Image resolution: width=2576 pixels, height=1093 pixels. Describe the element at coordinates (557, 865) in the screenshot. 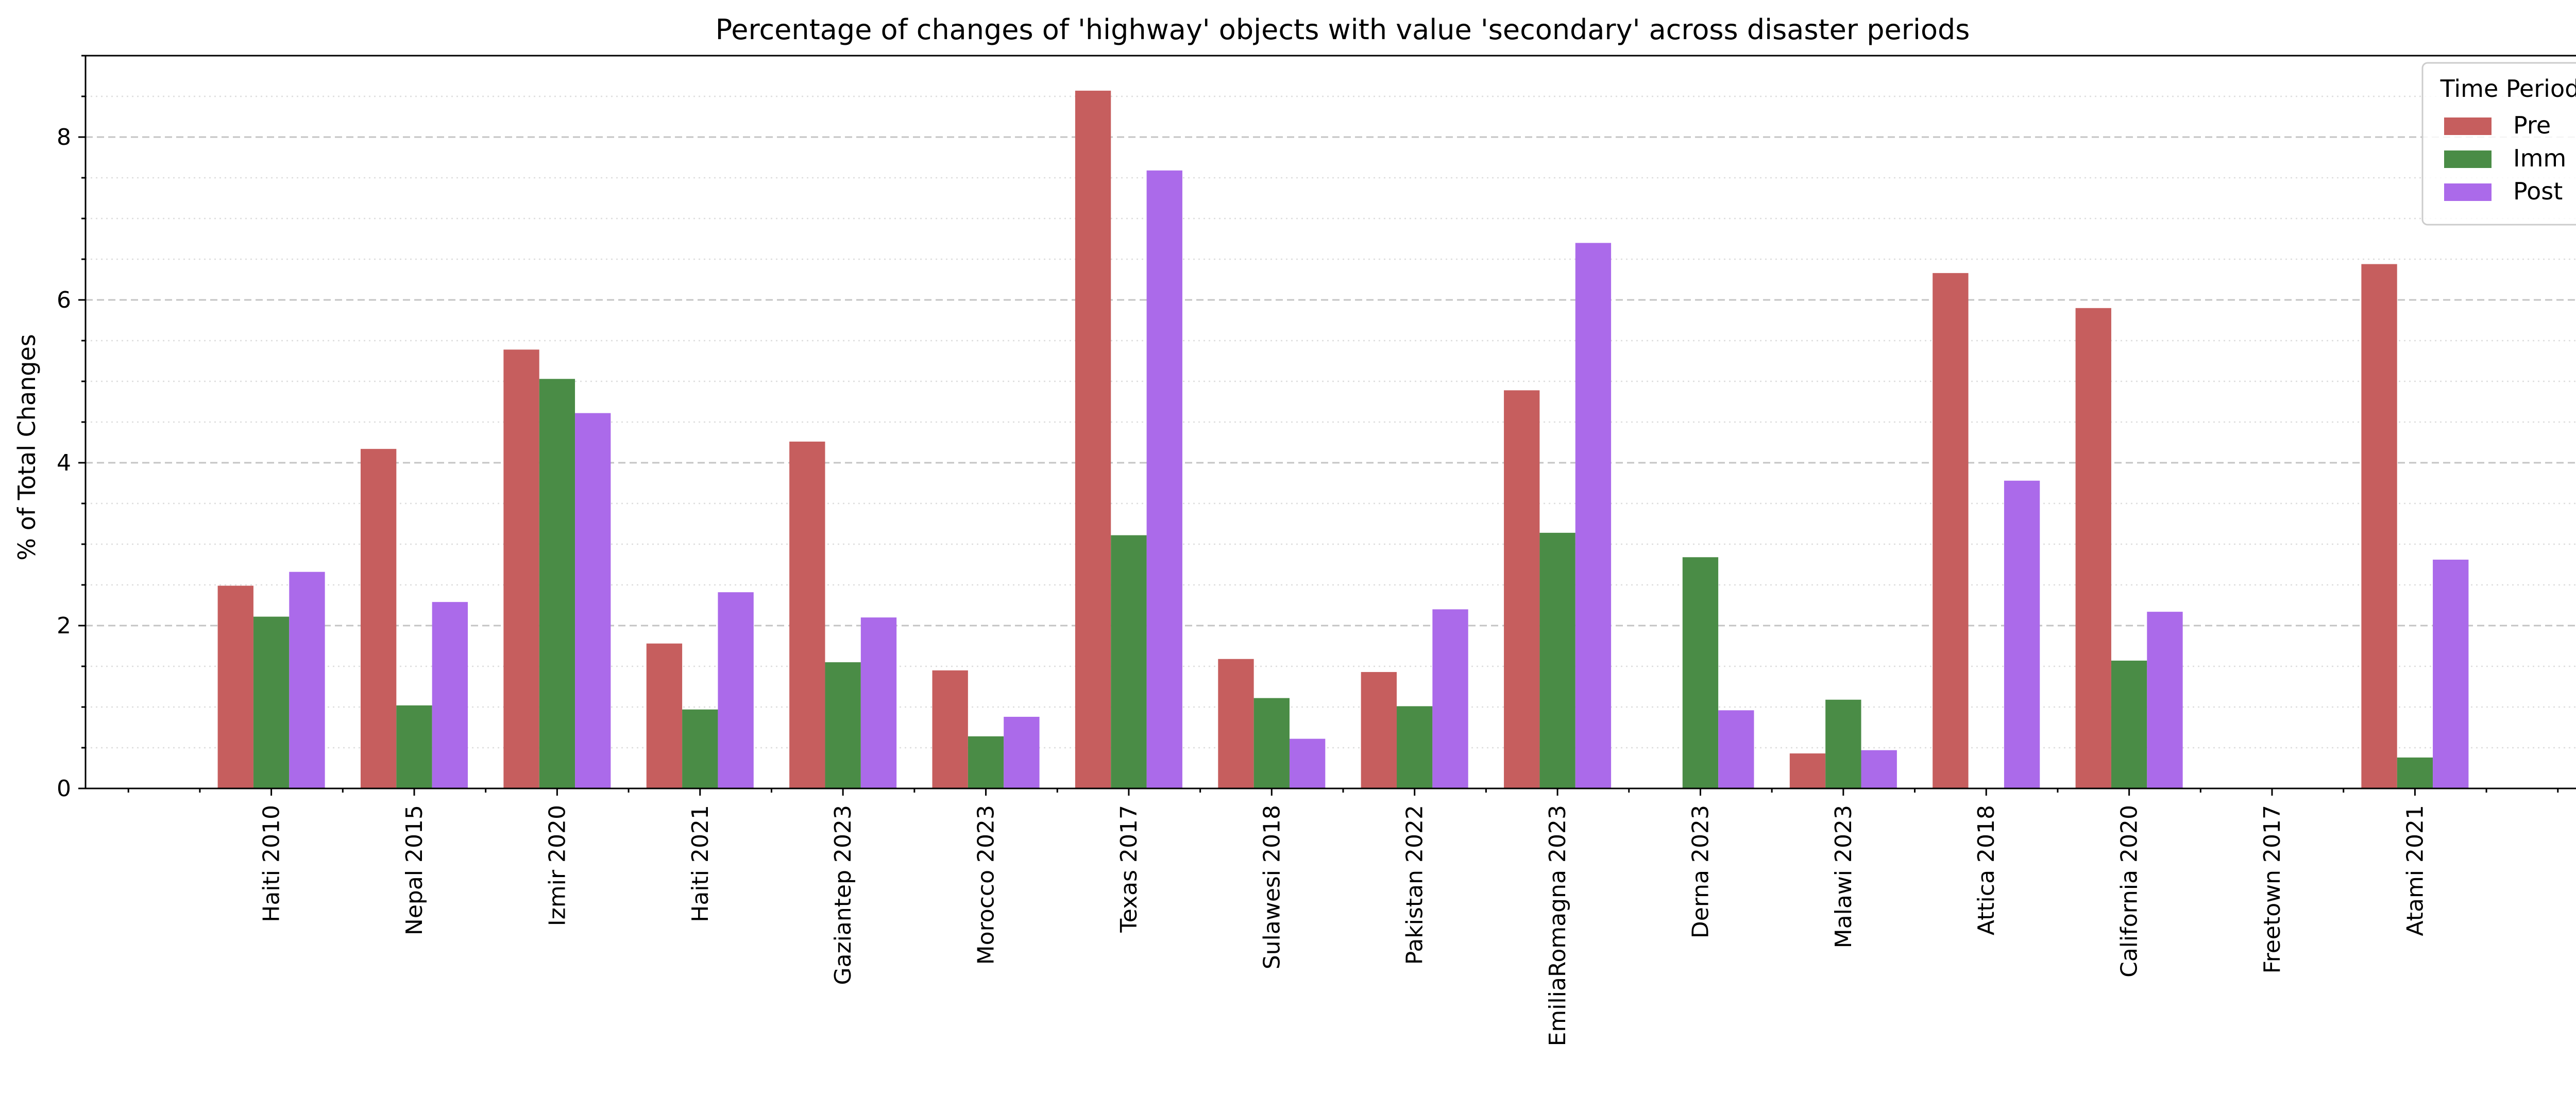

I see `x-tick-label: Izmir 2020` at that location.